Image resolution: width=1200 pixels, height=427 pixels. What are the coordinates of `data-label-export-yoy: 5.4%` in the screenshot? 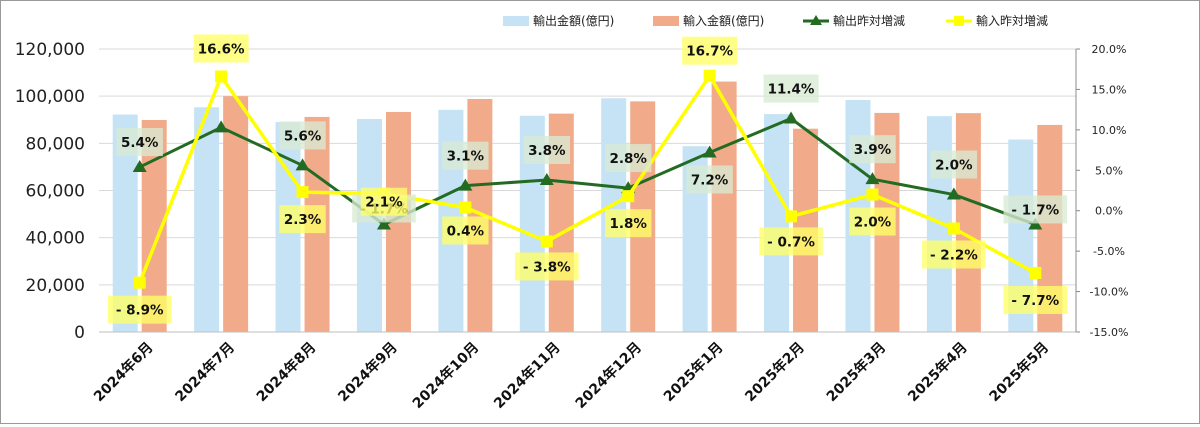 It's located at (140, 143).